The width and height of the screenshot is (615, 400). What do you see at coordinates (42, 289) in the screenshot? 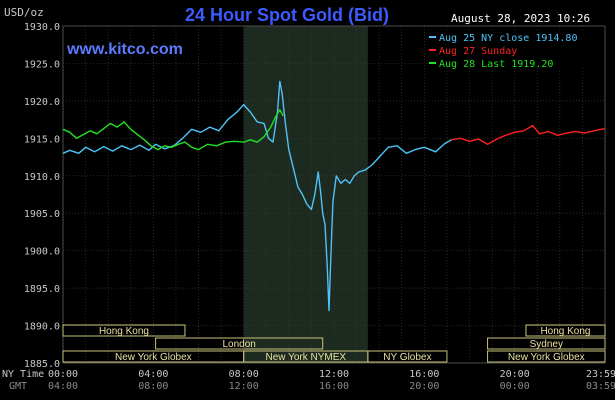
I see `y-tick-label: 1895.0` at bounding box center [42, 289].